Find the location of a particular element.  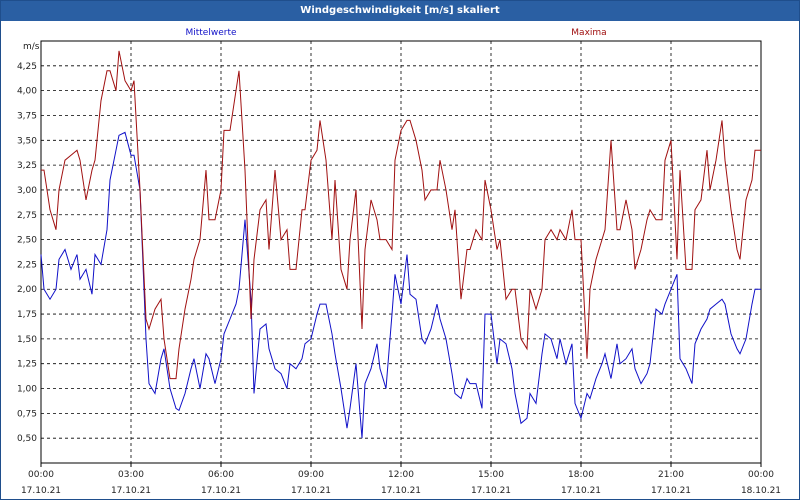

window-title: Windgeschwindigkeit [m/s] skaliert is located at coordinates (400, 11).